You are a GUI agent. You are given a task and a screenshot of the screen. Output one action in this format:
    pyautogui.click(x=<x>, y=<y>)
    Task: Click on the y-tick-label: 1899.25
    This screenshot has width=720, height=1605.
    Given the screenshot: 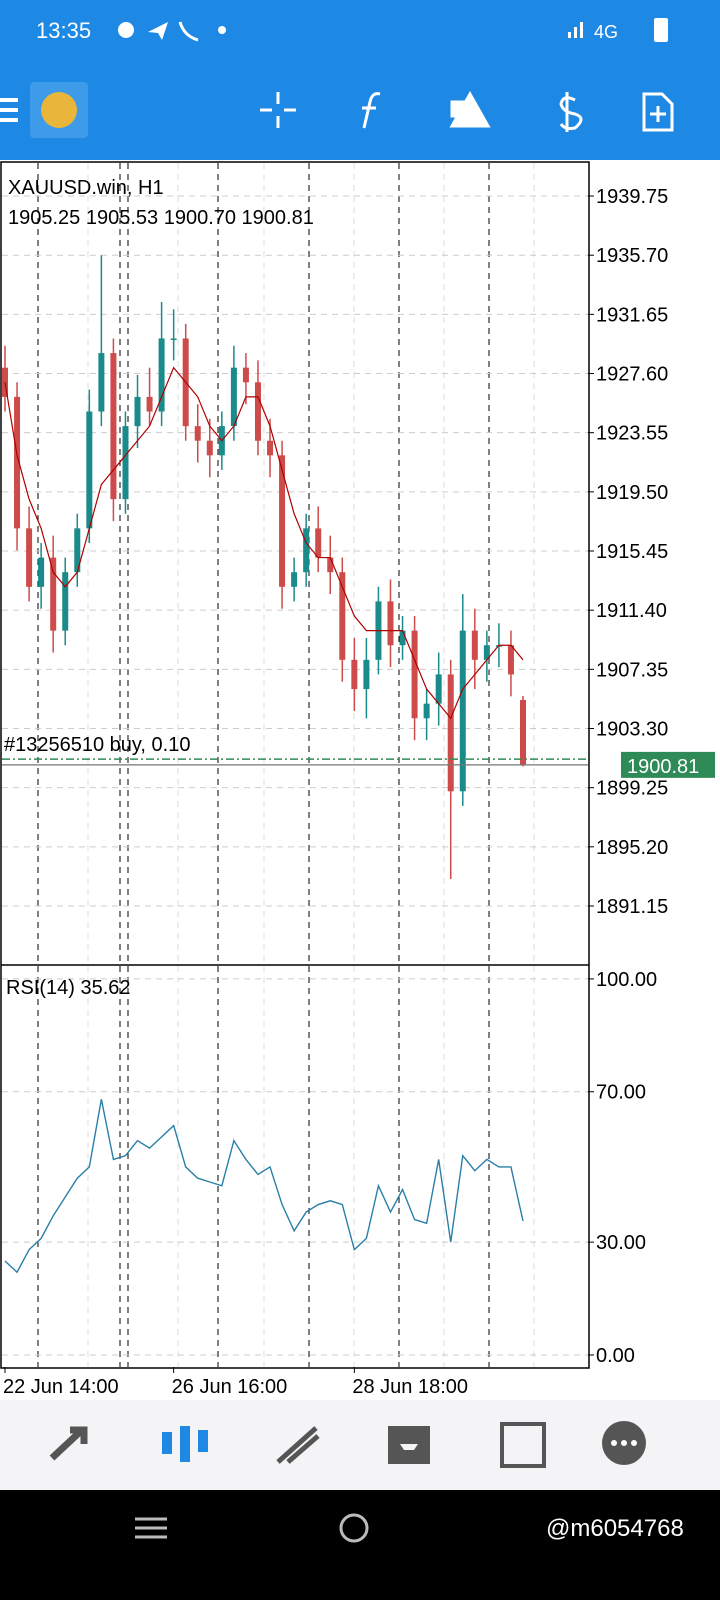 What is the action you would take?
    pyautogui.click(x=632, y=789)
    